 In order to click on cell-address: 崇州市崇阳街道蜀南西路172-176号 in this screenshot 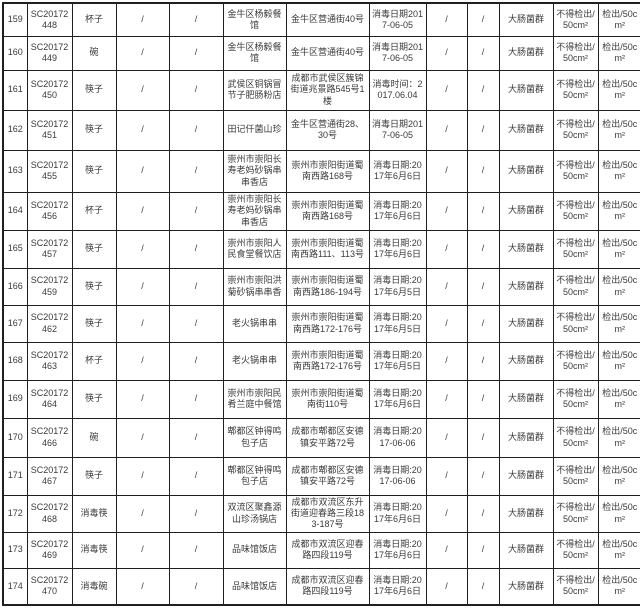, I will do `click(327, 323)`.